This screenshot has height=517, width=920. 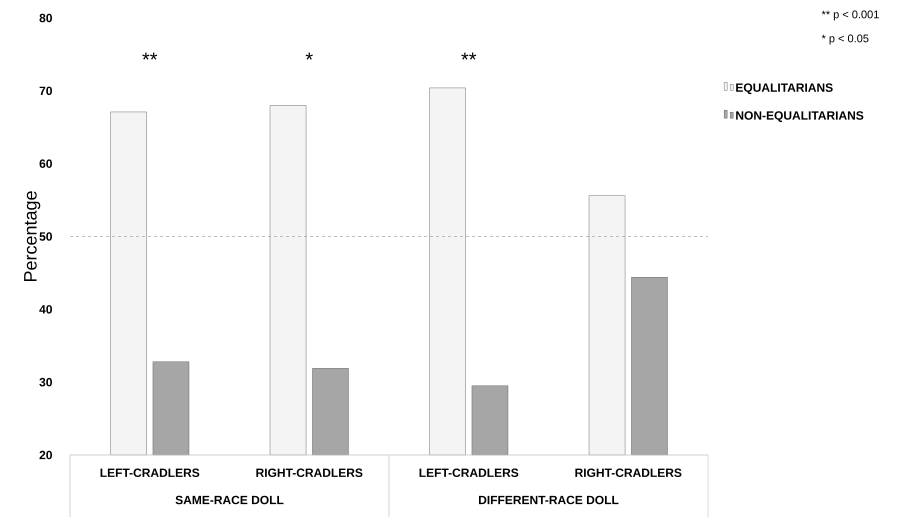 What do you see at coordinates (230, 500) in the screenshot?
I see `text: SAME-RACE DOLL` at bounding box center [230, 500].